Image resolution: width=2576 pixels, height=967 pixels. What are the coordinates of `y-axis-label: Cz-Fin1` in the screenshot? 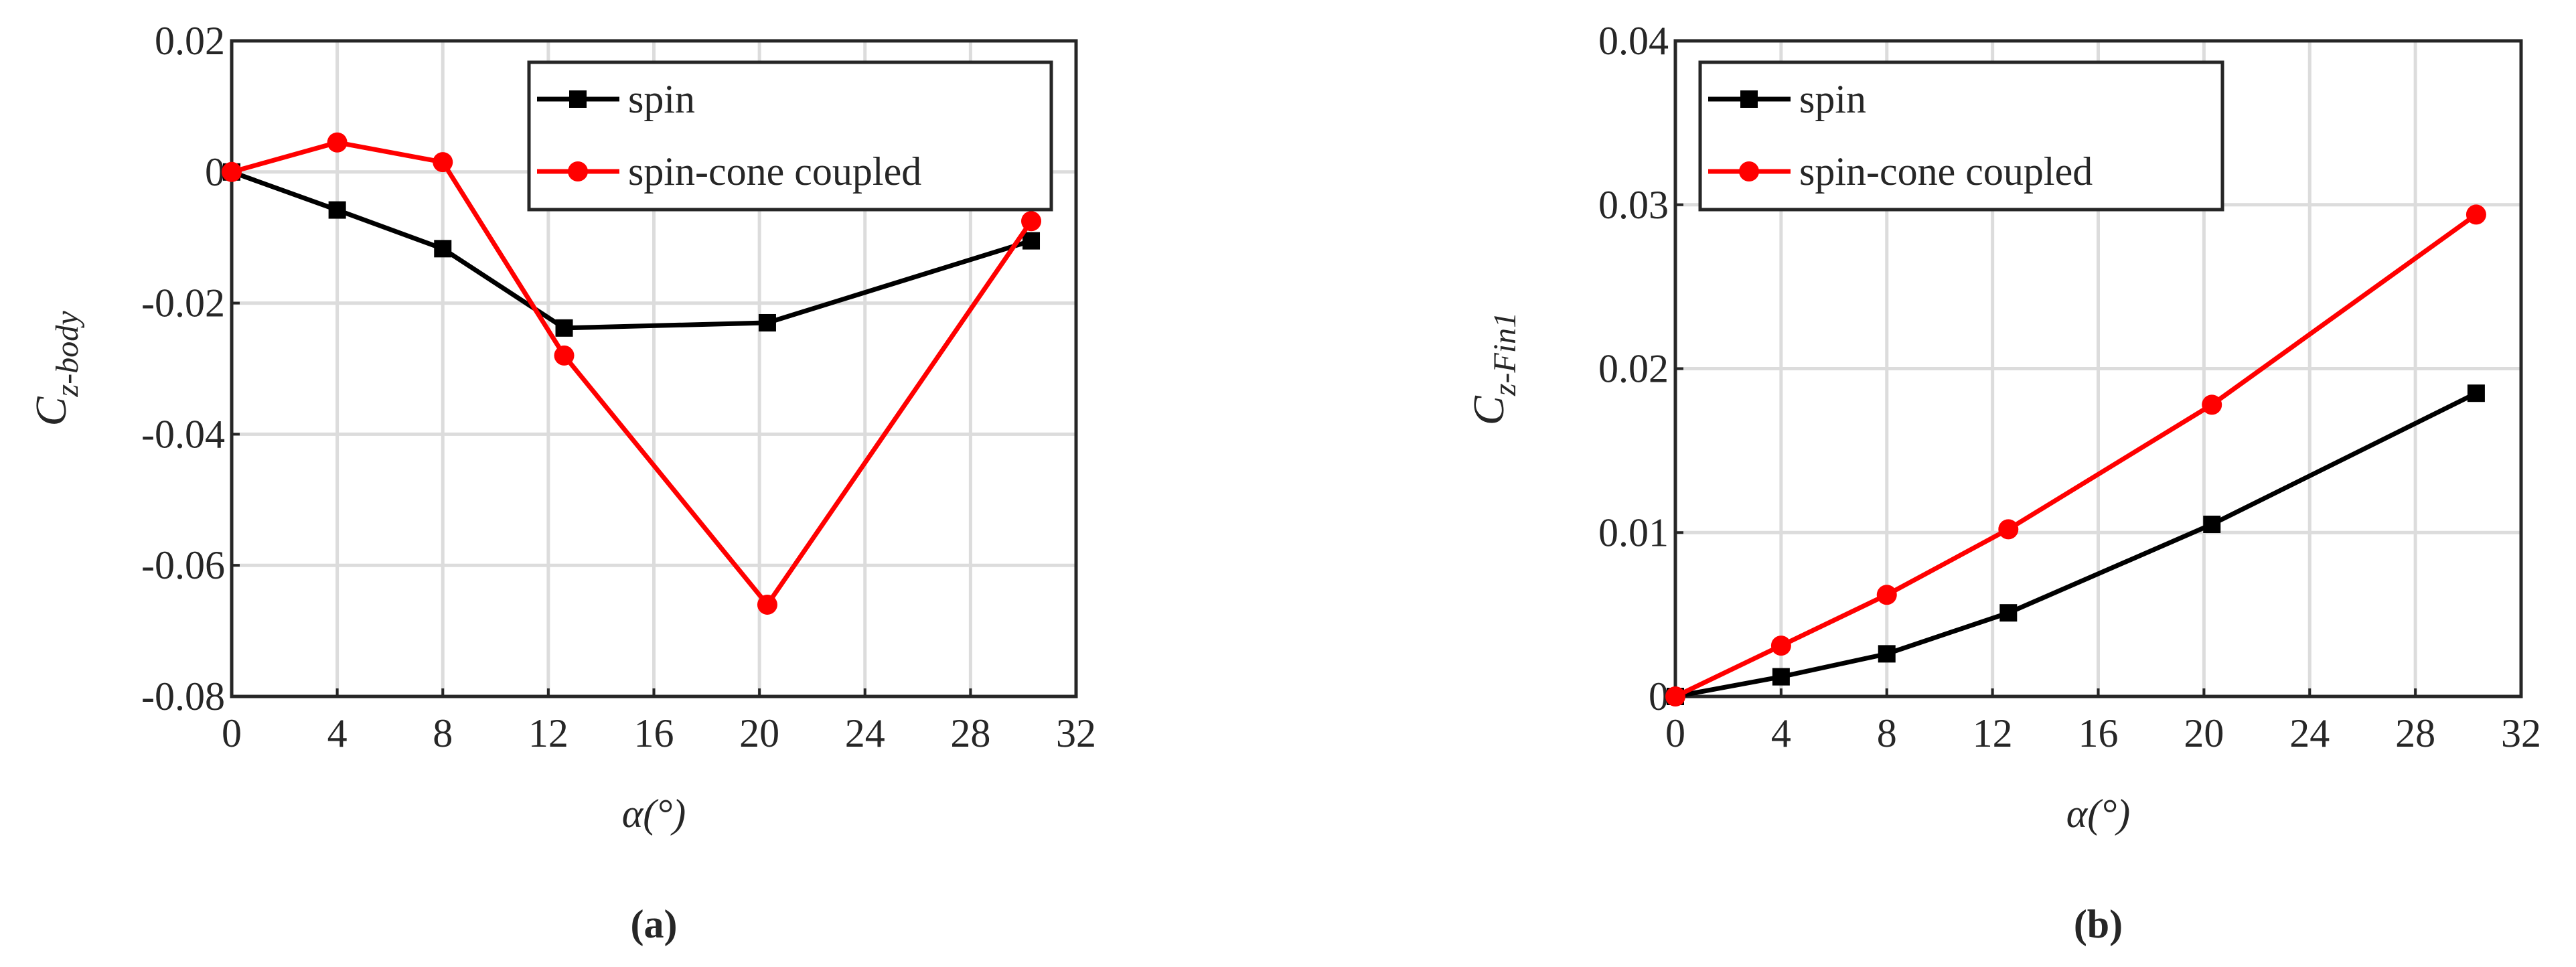 It's located at (1493, 368).